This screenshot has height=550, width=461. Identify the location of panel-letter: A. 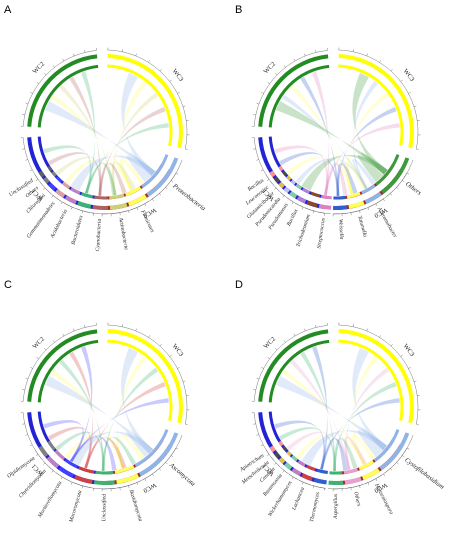
(8, 10).